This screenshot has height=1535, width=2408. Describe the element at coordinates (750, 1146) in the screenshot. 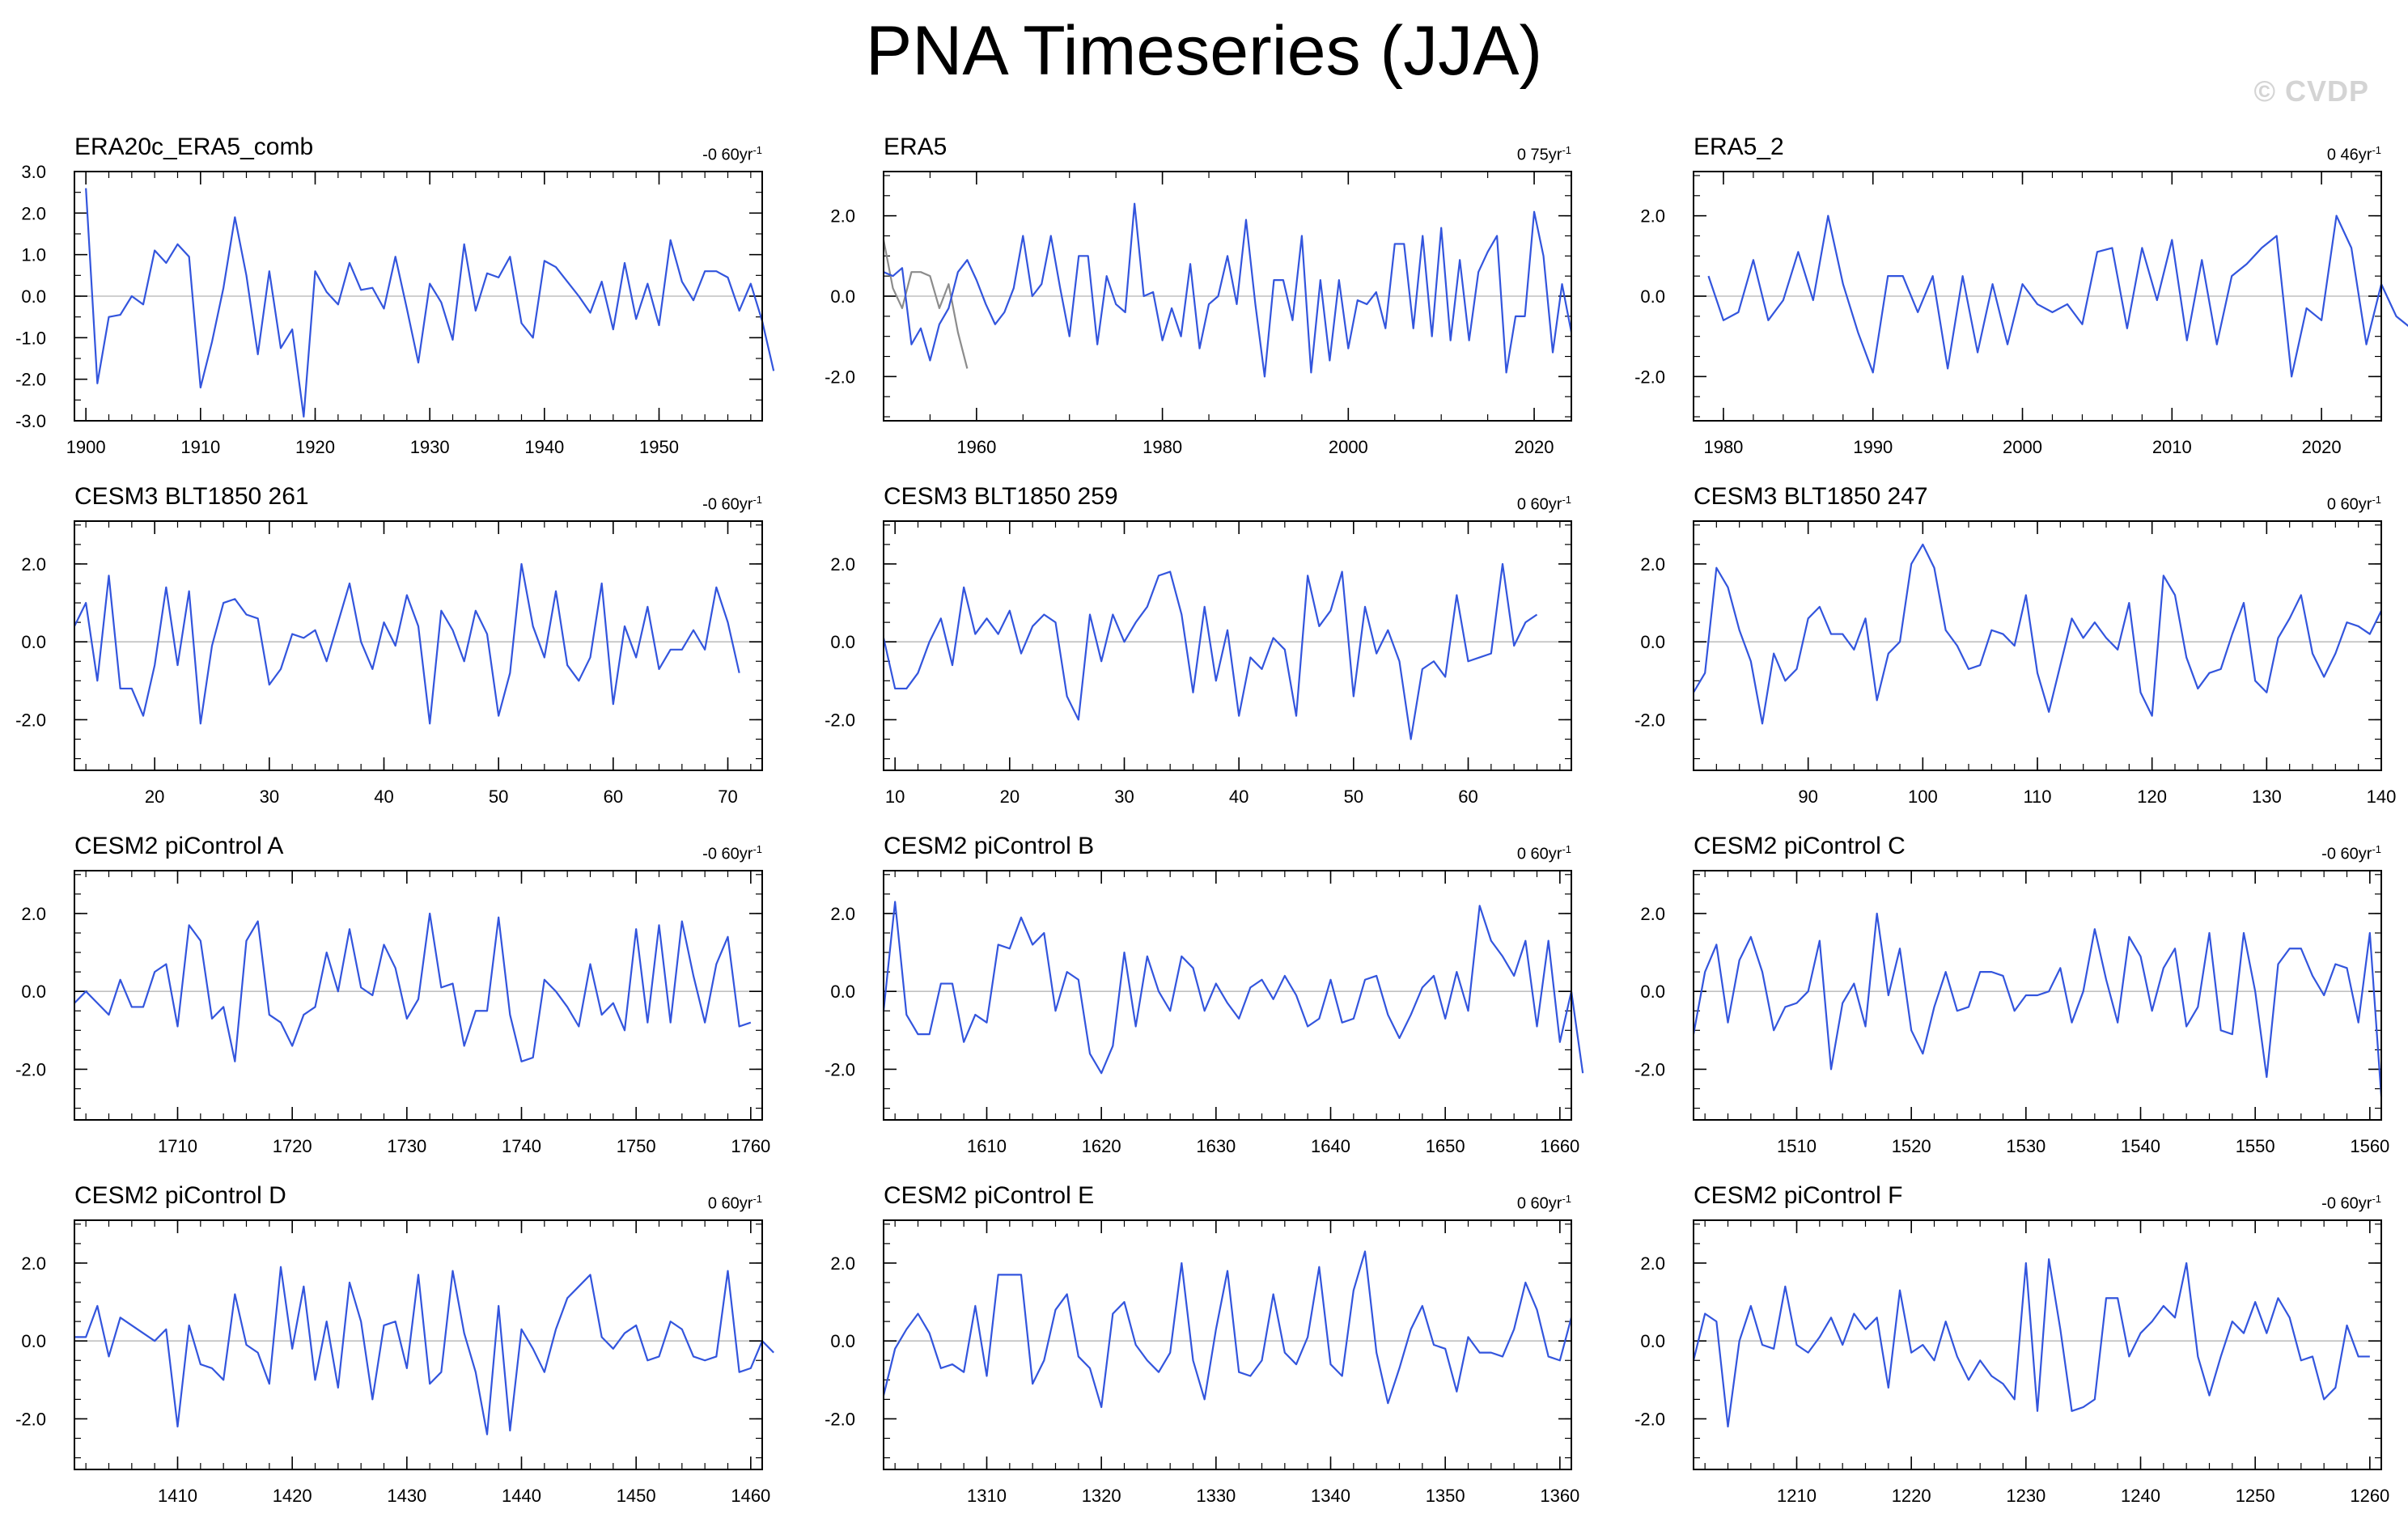

I see `x-tick-label: 1760` at that location.